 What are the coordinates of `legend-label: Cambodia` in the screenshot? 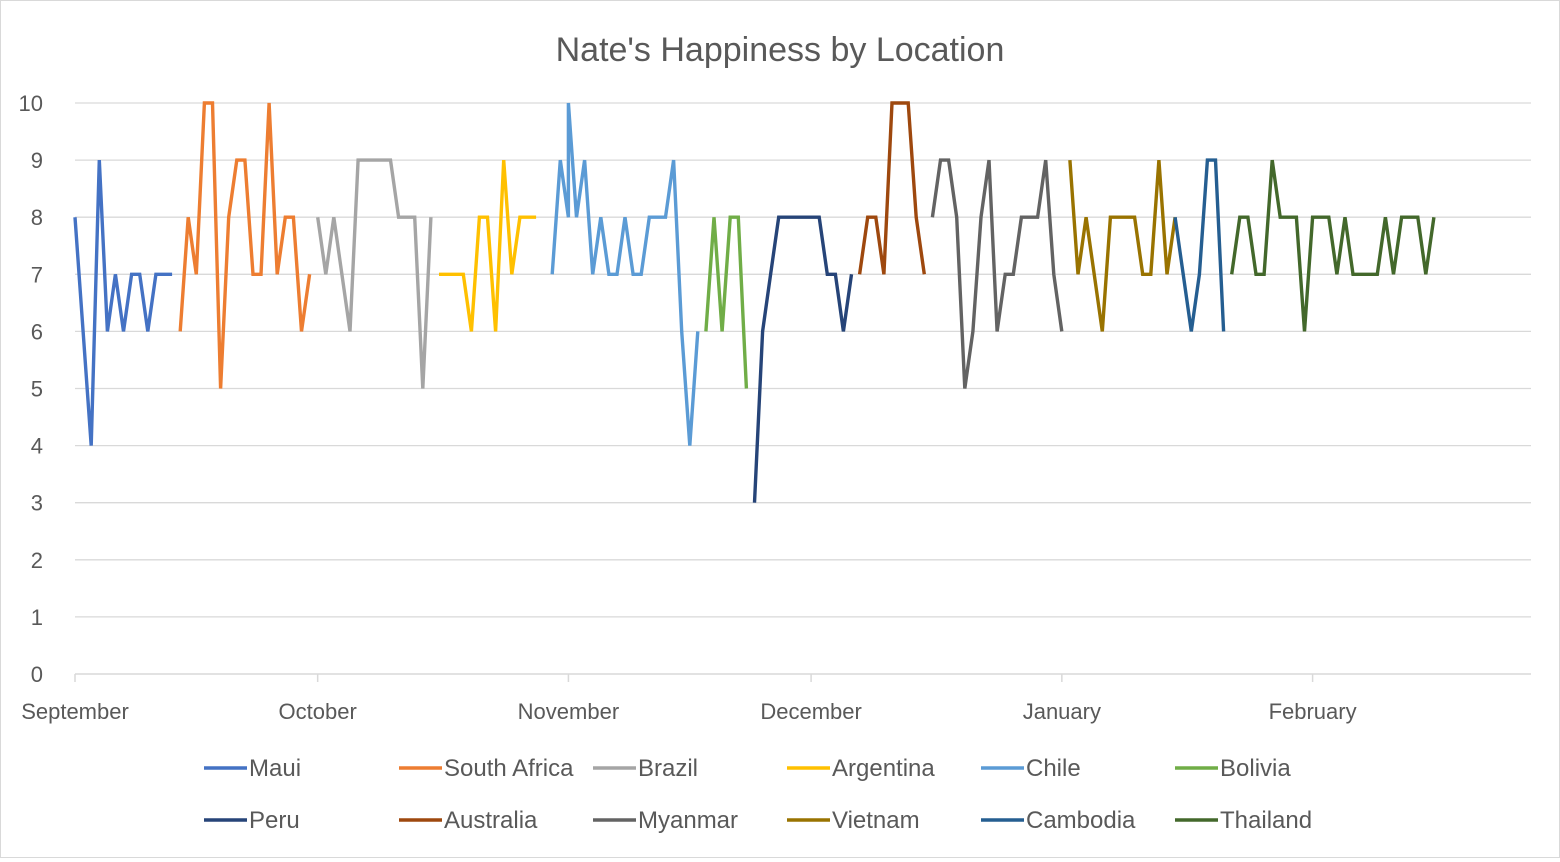 It's located at (1081, 820).